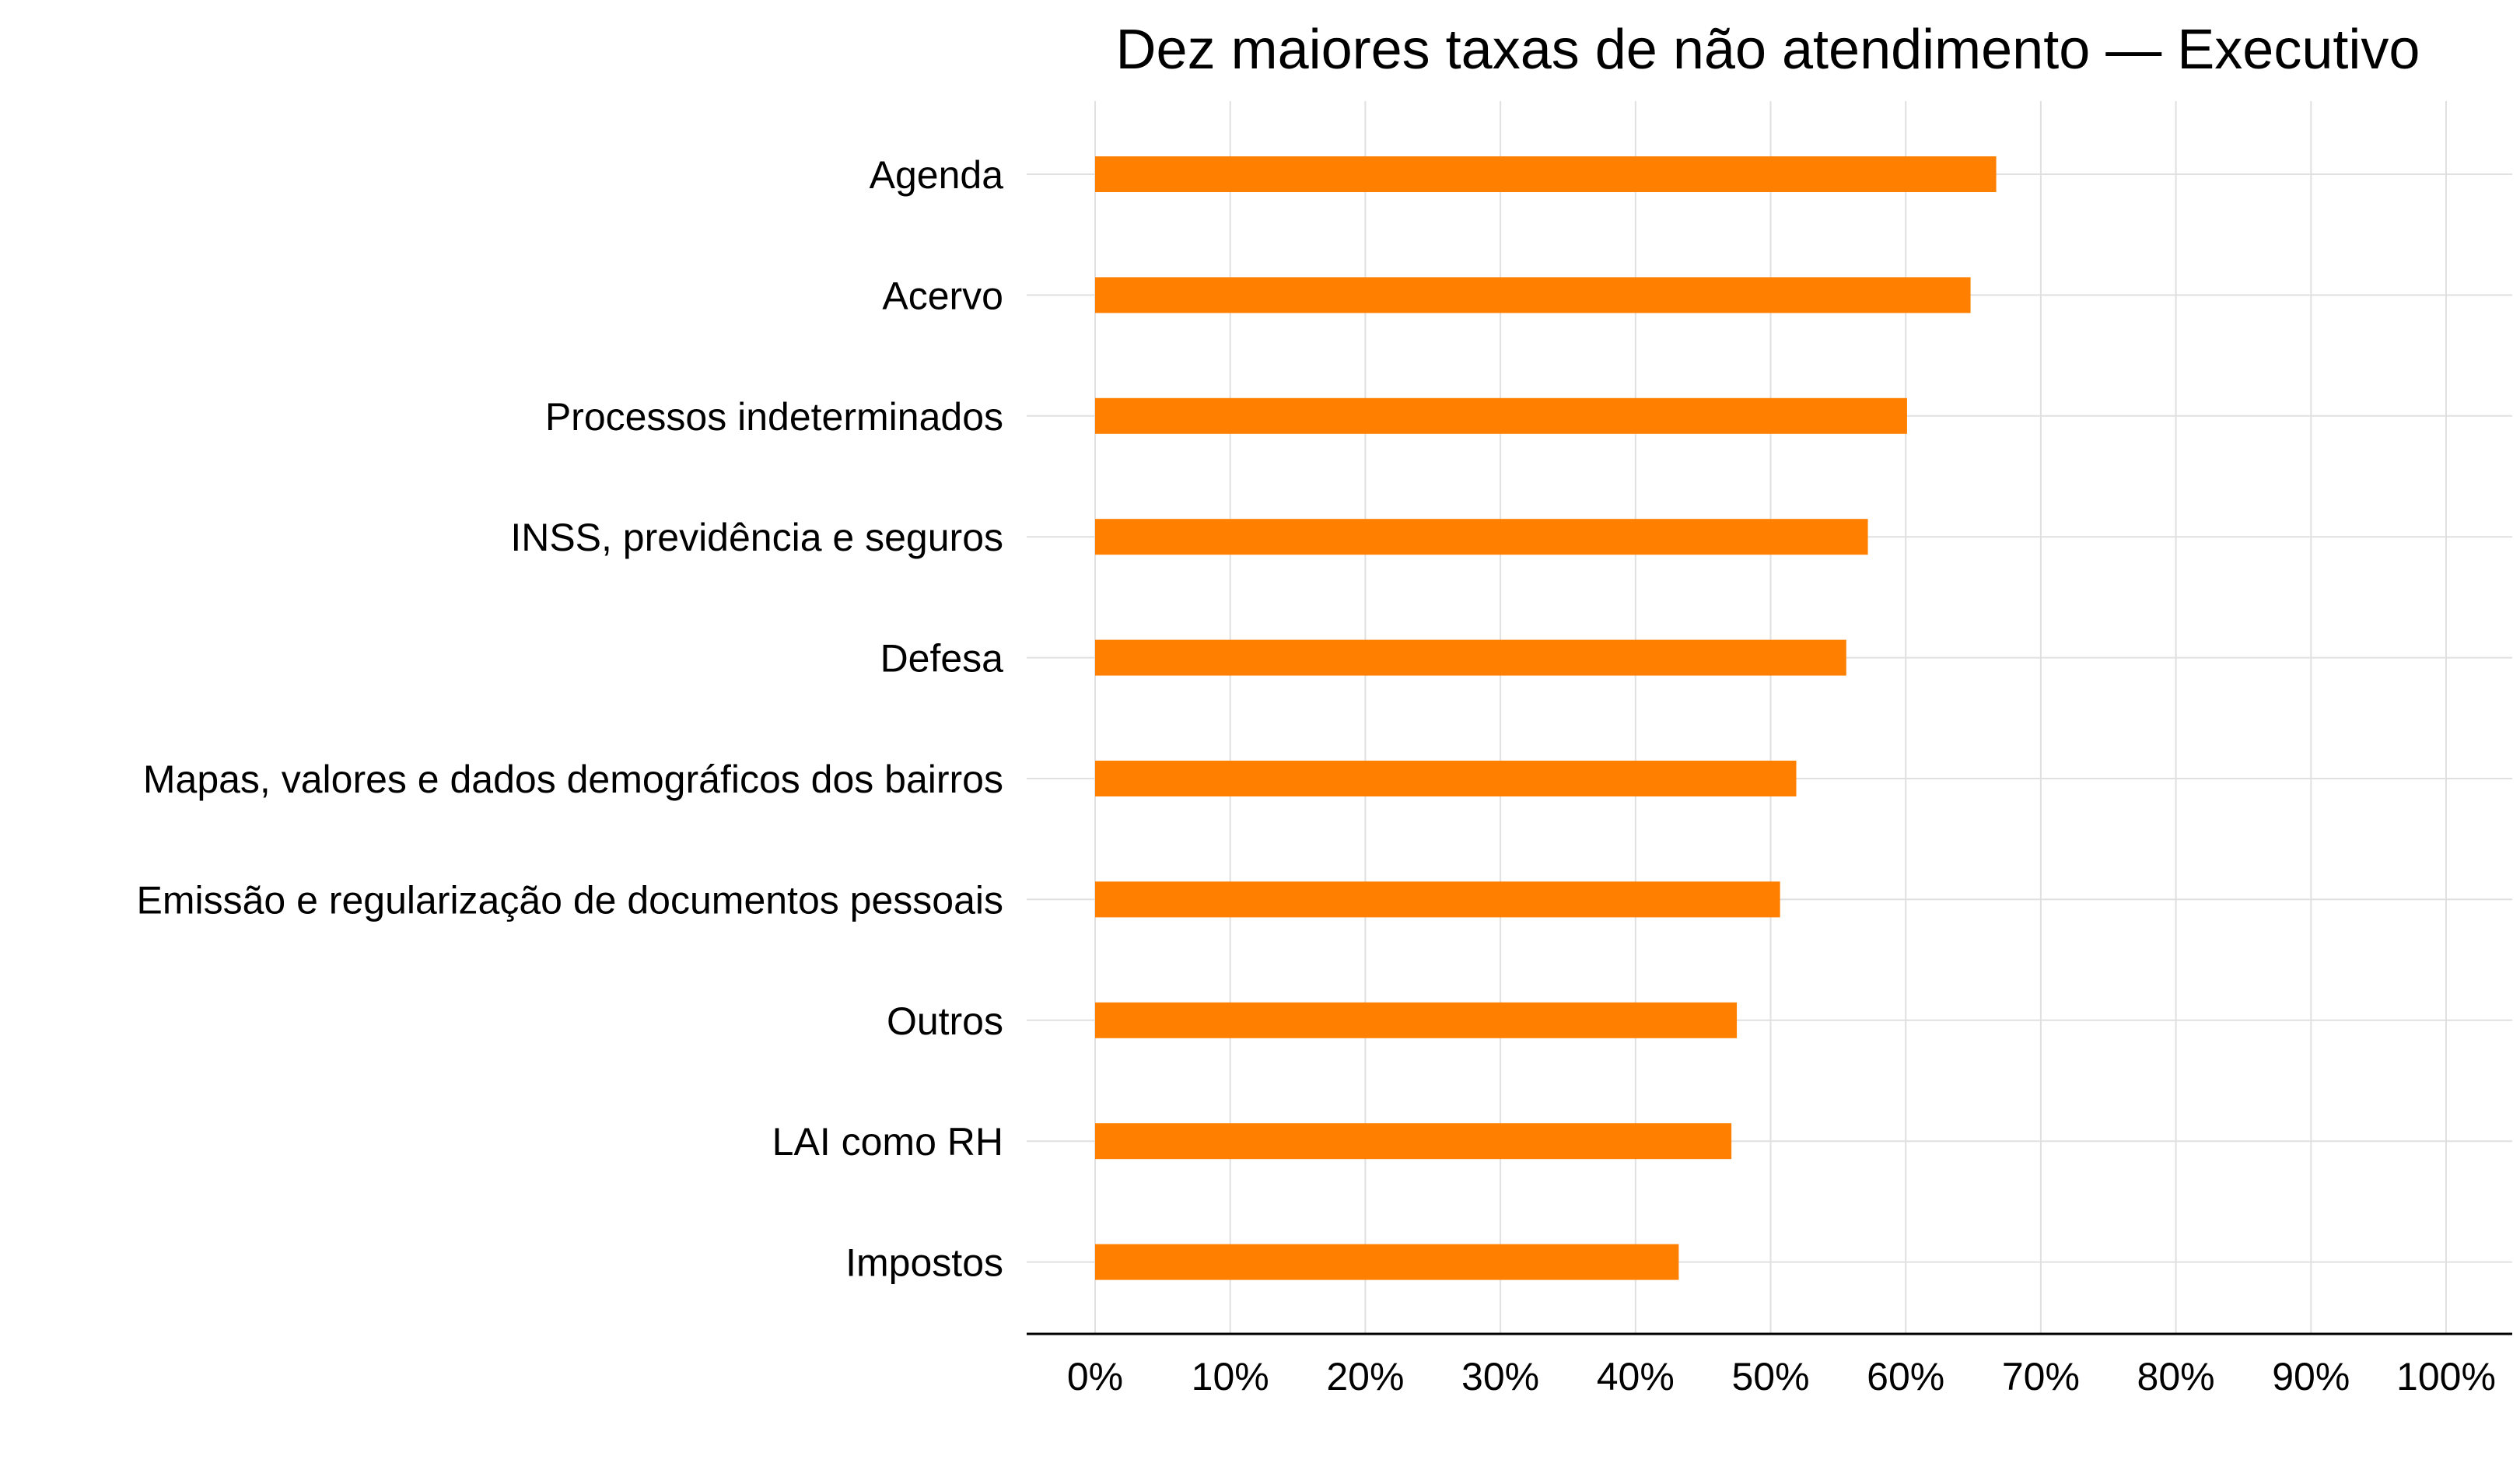  I want to click on category-label: Processos indeterminados, so click(774, 417).